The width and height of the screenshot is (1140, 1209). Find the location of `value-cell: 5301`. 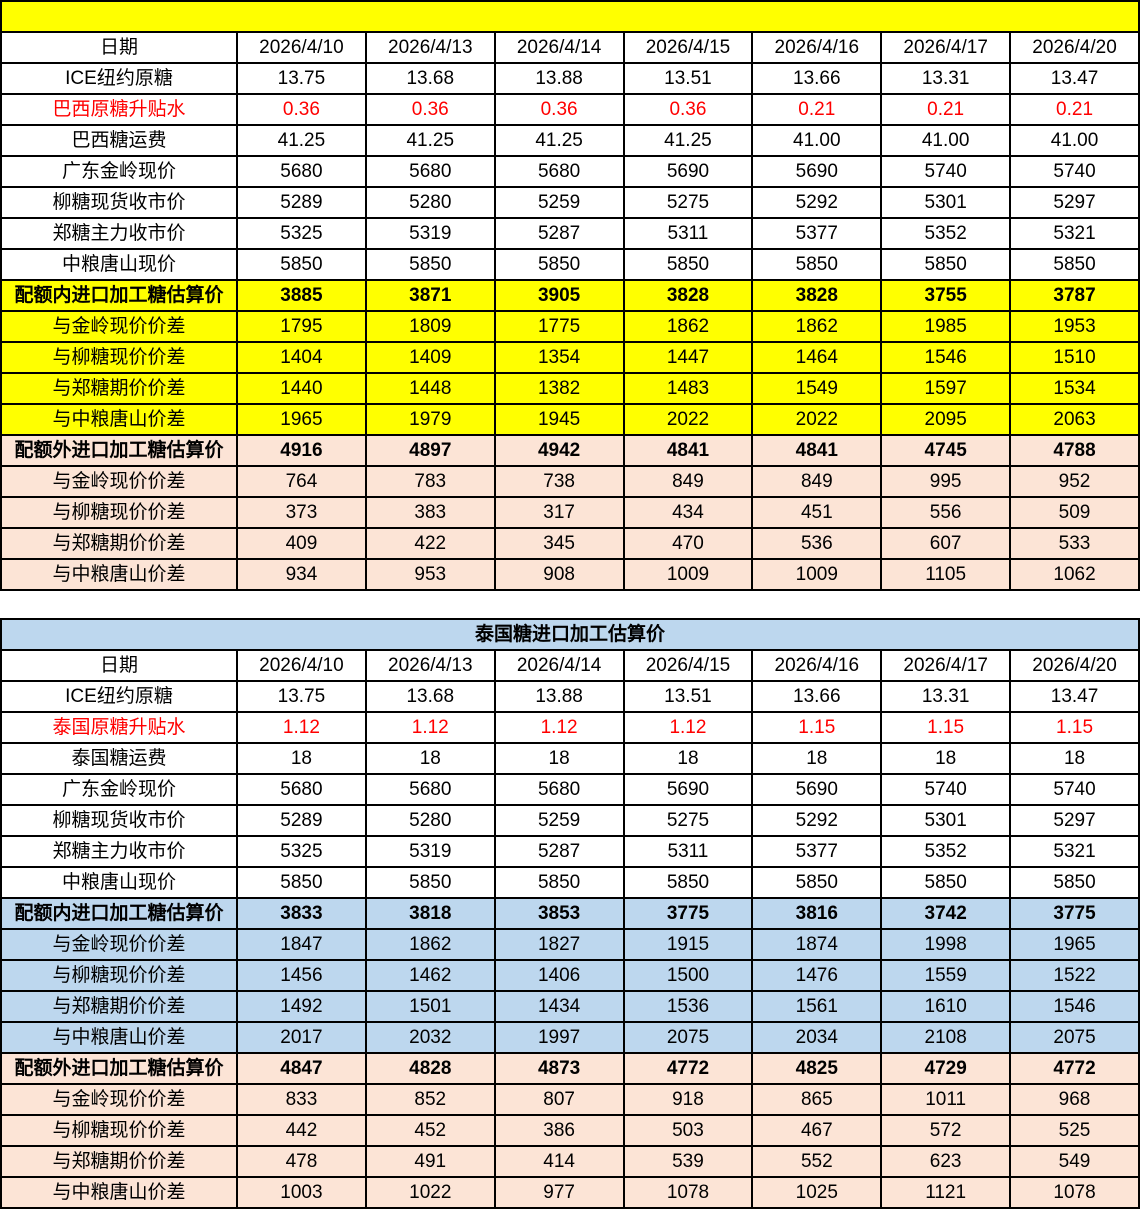

value-cell: 5301 is located at coordinates (946, 202).